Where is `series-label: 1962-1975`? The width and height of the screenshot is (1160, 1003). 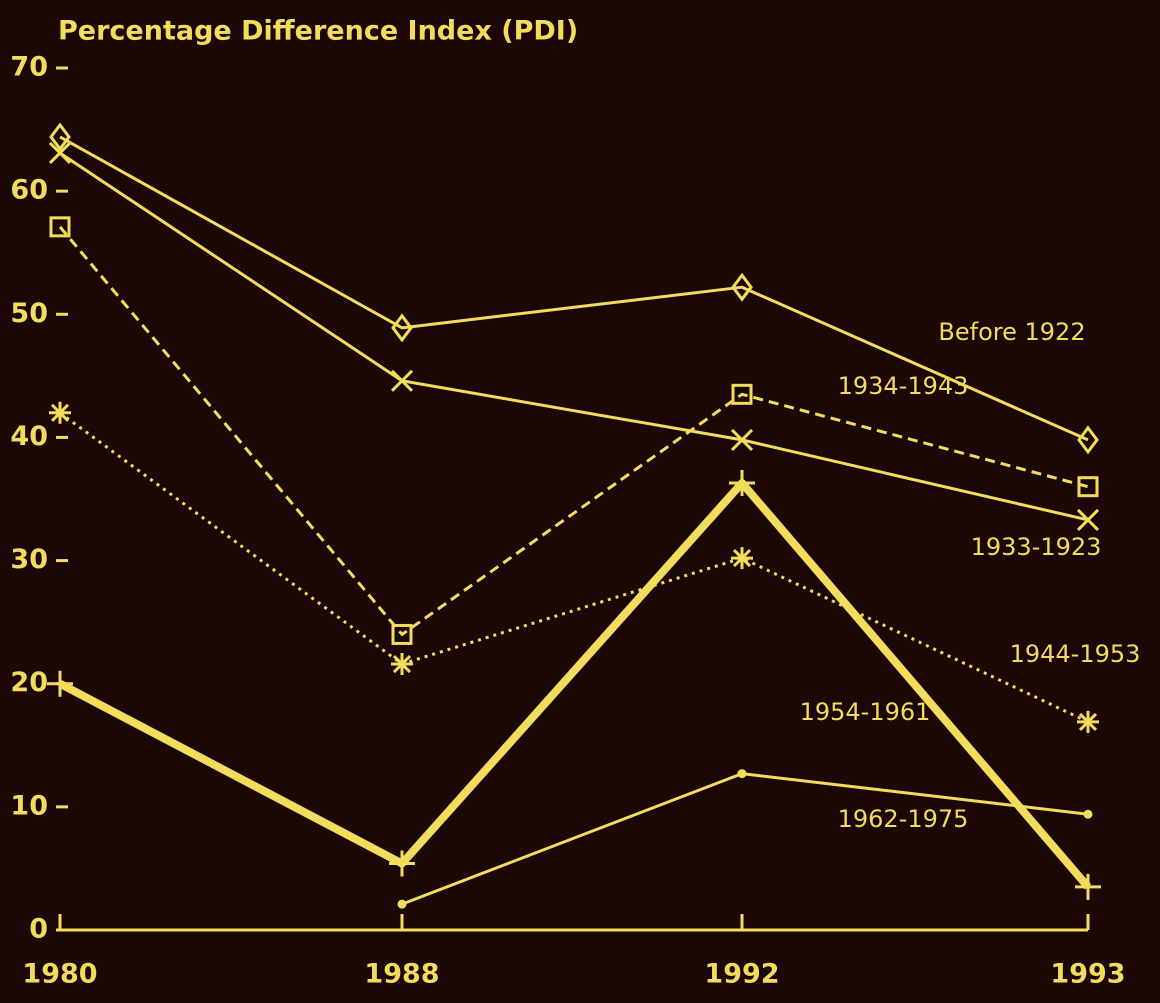 series-label: 1962-1975 is located at coordinates (903, 819).